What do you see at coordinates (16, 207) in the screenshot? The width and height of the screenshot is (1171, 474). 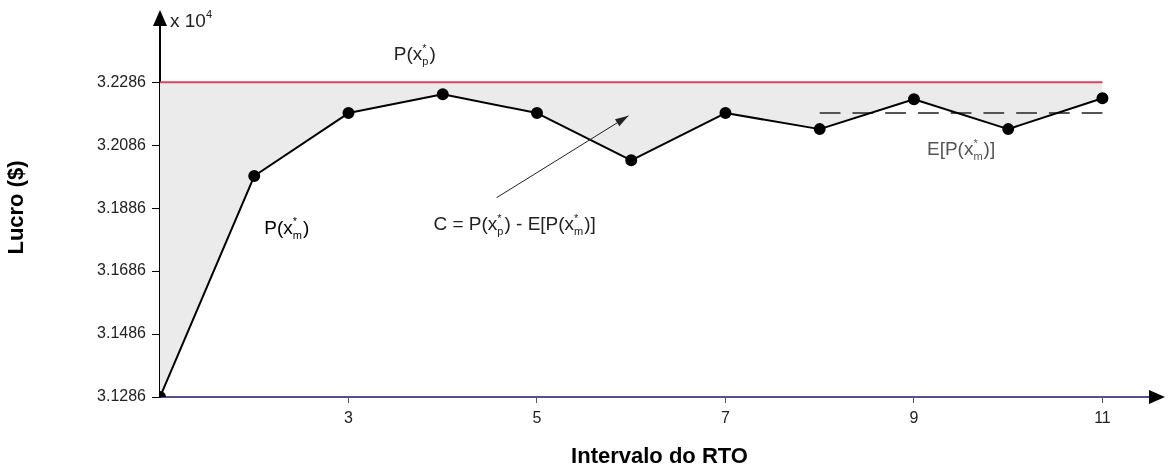 I see `y-axis-title: Lucro ($)` at bounding box center [16, 207].